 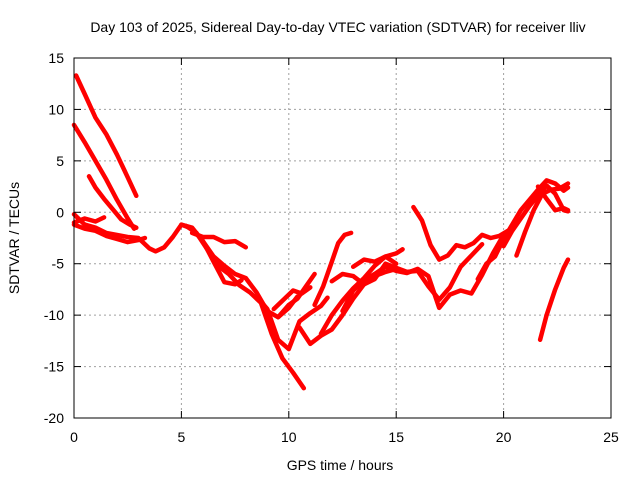 What do you see at coordinates (396, 437) in the screenshot?
I see `x-tick-label: 15` at bounding box center [396, 437].